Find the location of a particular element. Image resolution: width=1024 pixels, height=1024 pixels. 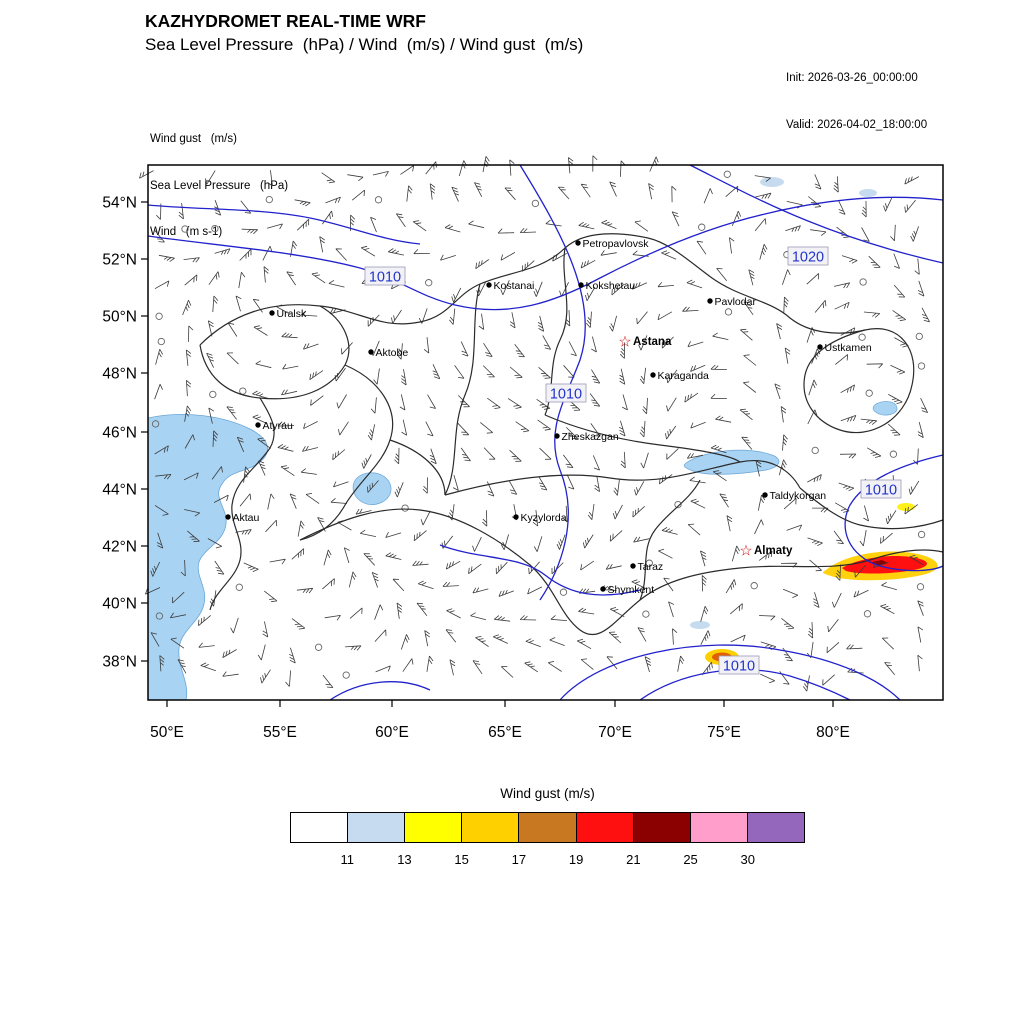

colorbar-tick-label: 11 is located at coordinates (347, 859).